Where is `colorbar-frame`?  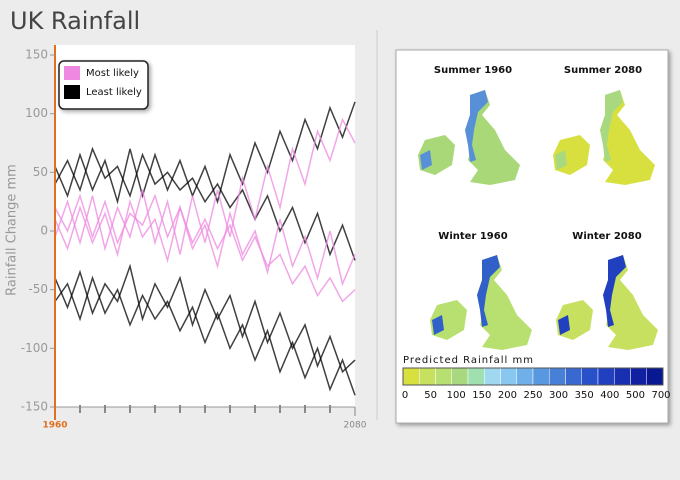 colorbar-frame is located at coordinates (533, 376).